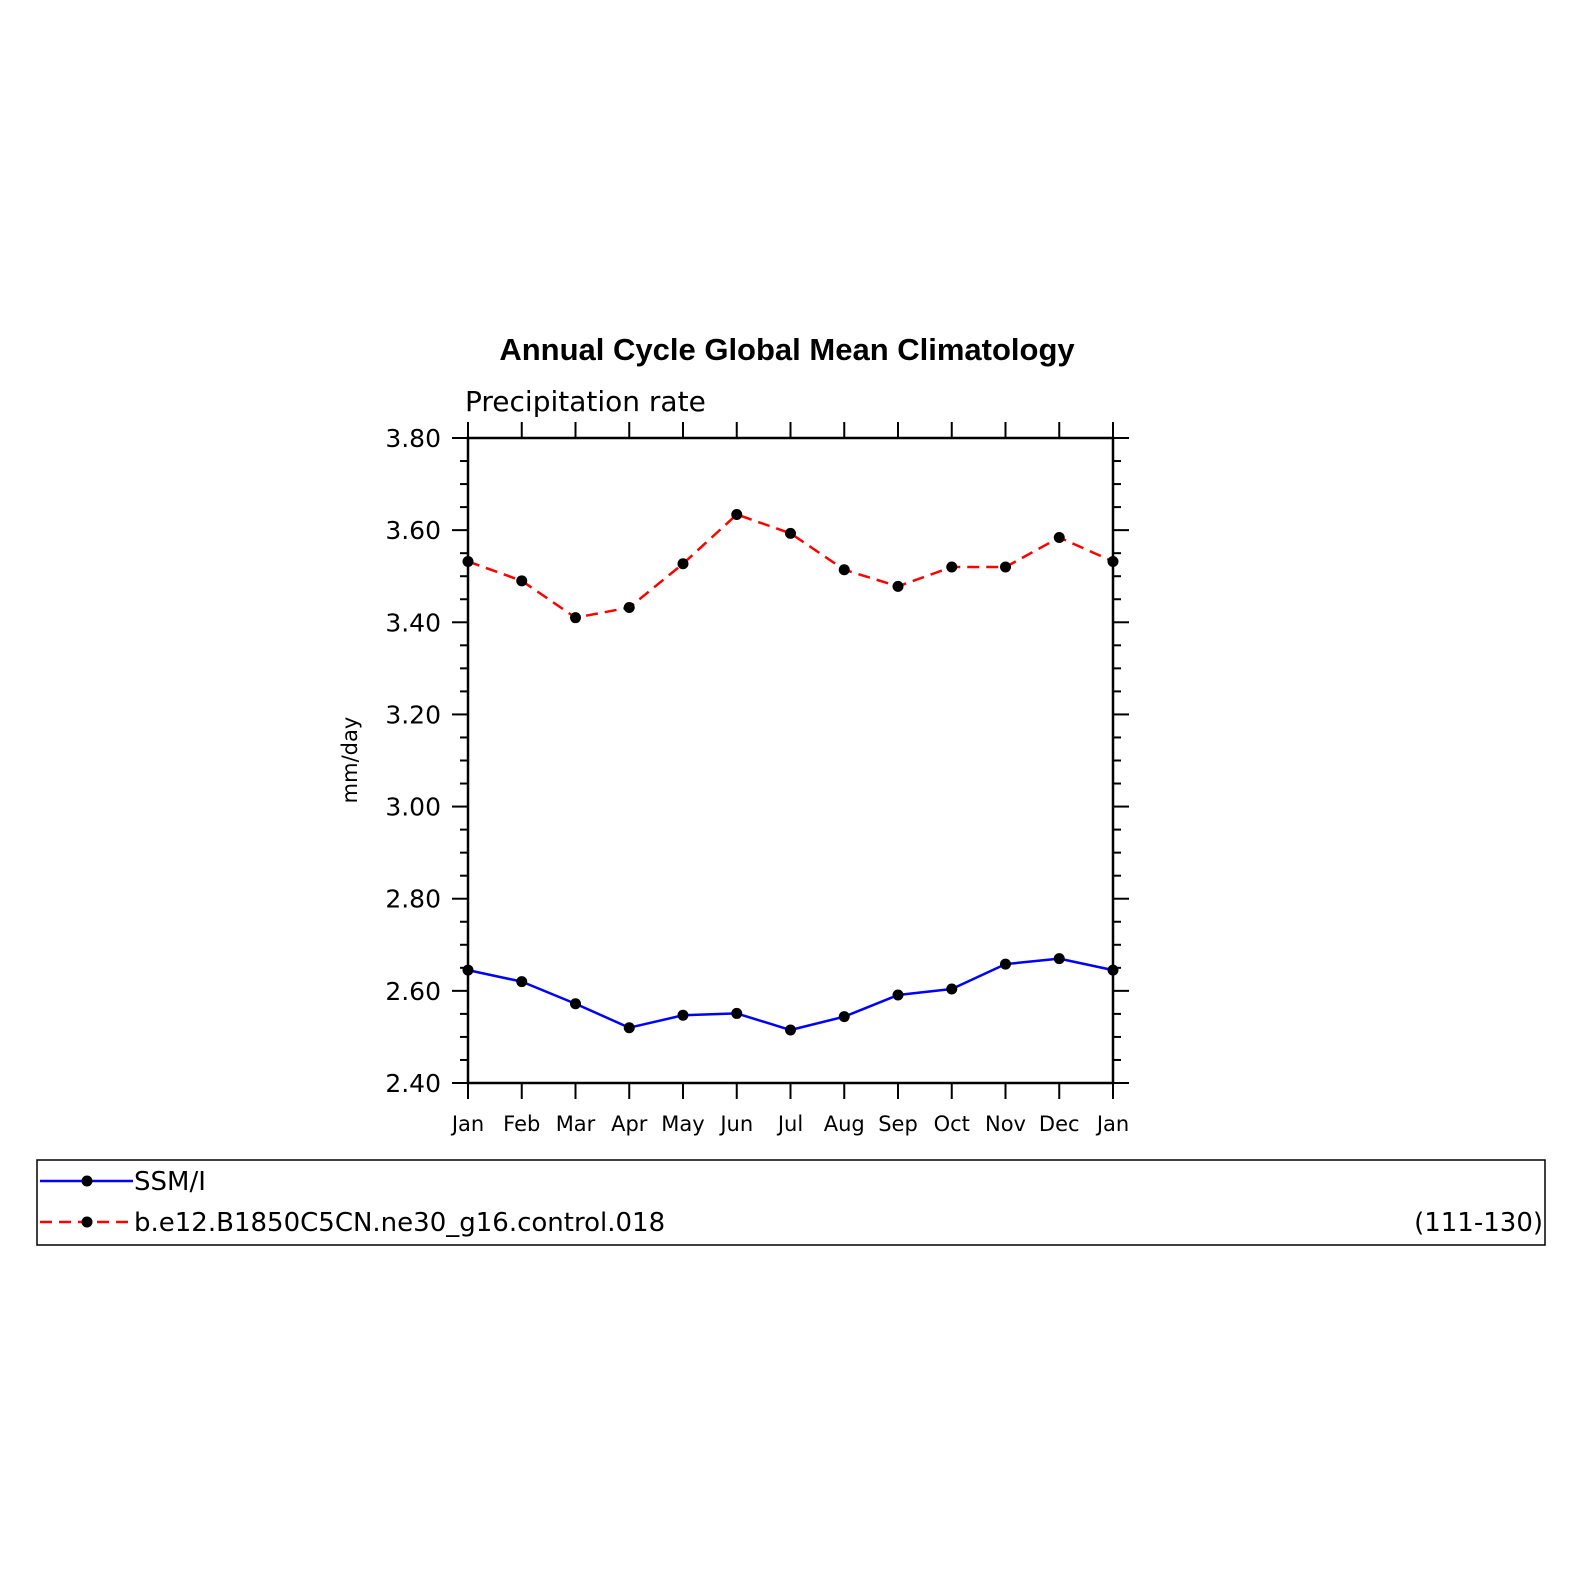  I want to click on x-tick-label: Dec, so click(1059, 1124).